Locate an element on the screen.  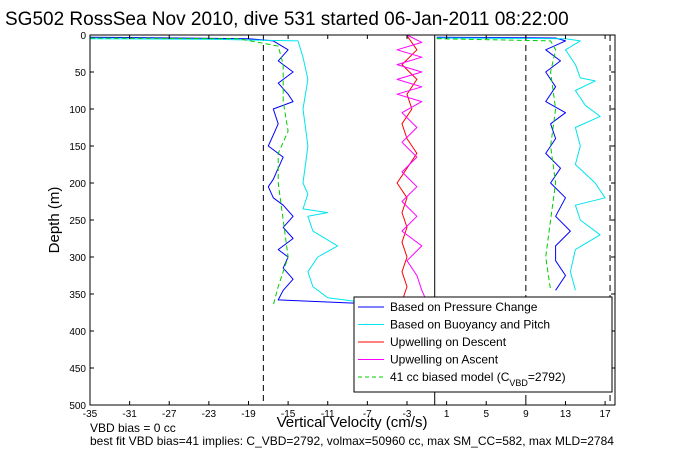
legend-entry-label: Based on Pressure Change is located at coordinates (464, 307).